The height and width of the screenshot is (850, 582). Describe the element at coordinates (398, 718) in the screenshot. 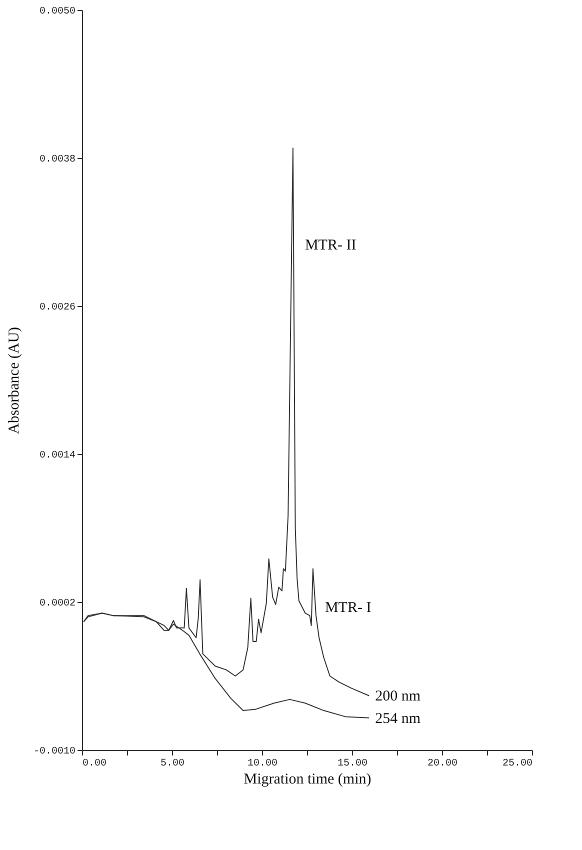

I see `series-label: 254 nm` at that location.